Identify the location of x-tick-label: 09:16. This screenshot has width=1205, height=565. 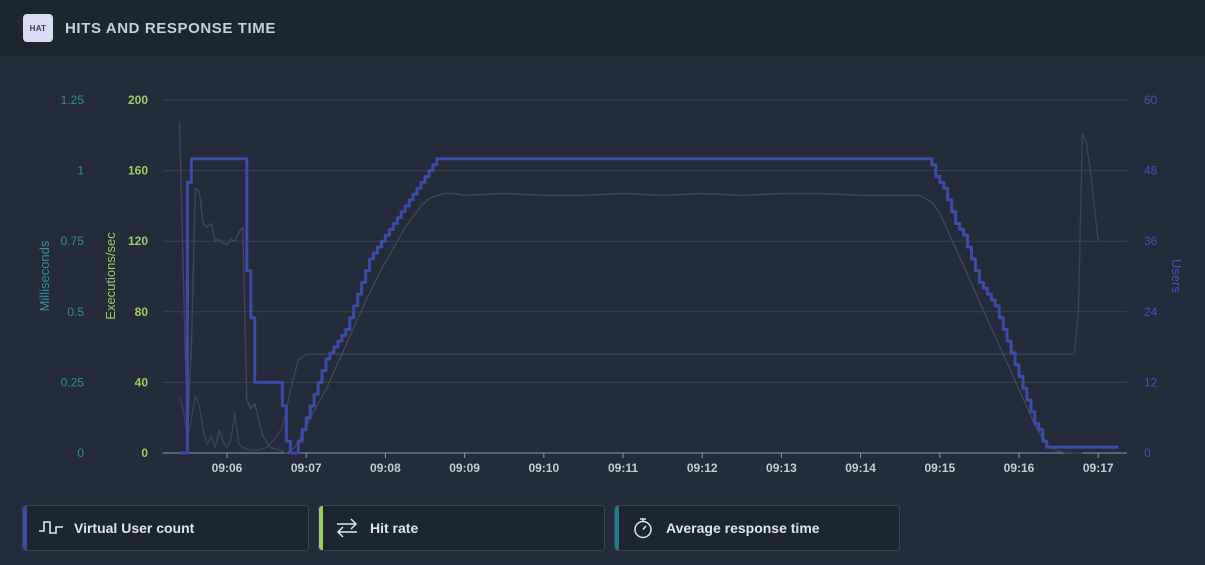
(1019, 468).